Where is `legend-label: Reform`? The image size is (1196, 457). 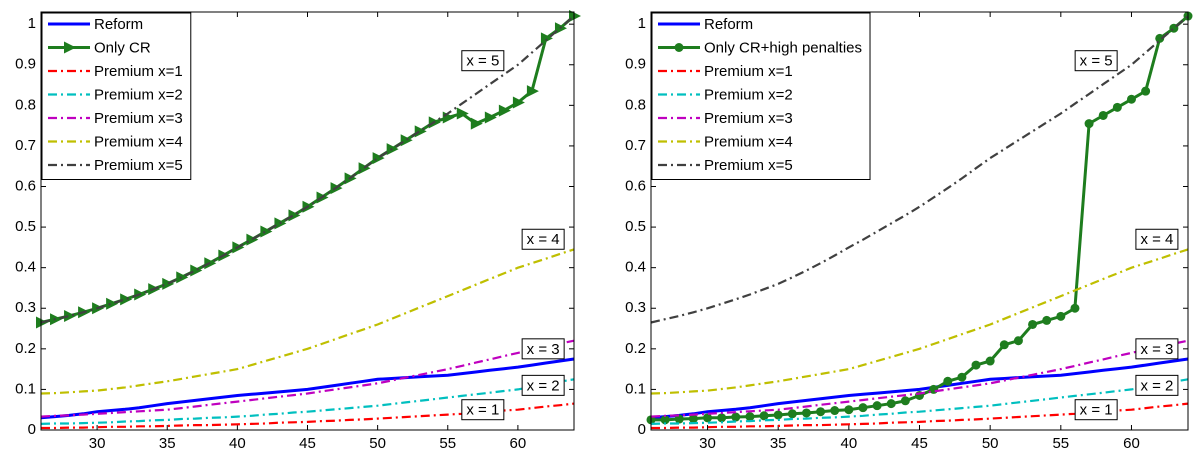 legend-label: Reform is located at coordinates (728, 24).